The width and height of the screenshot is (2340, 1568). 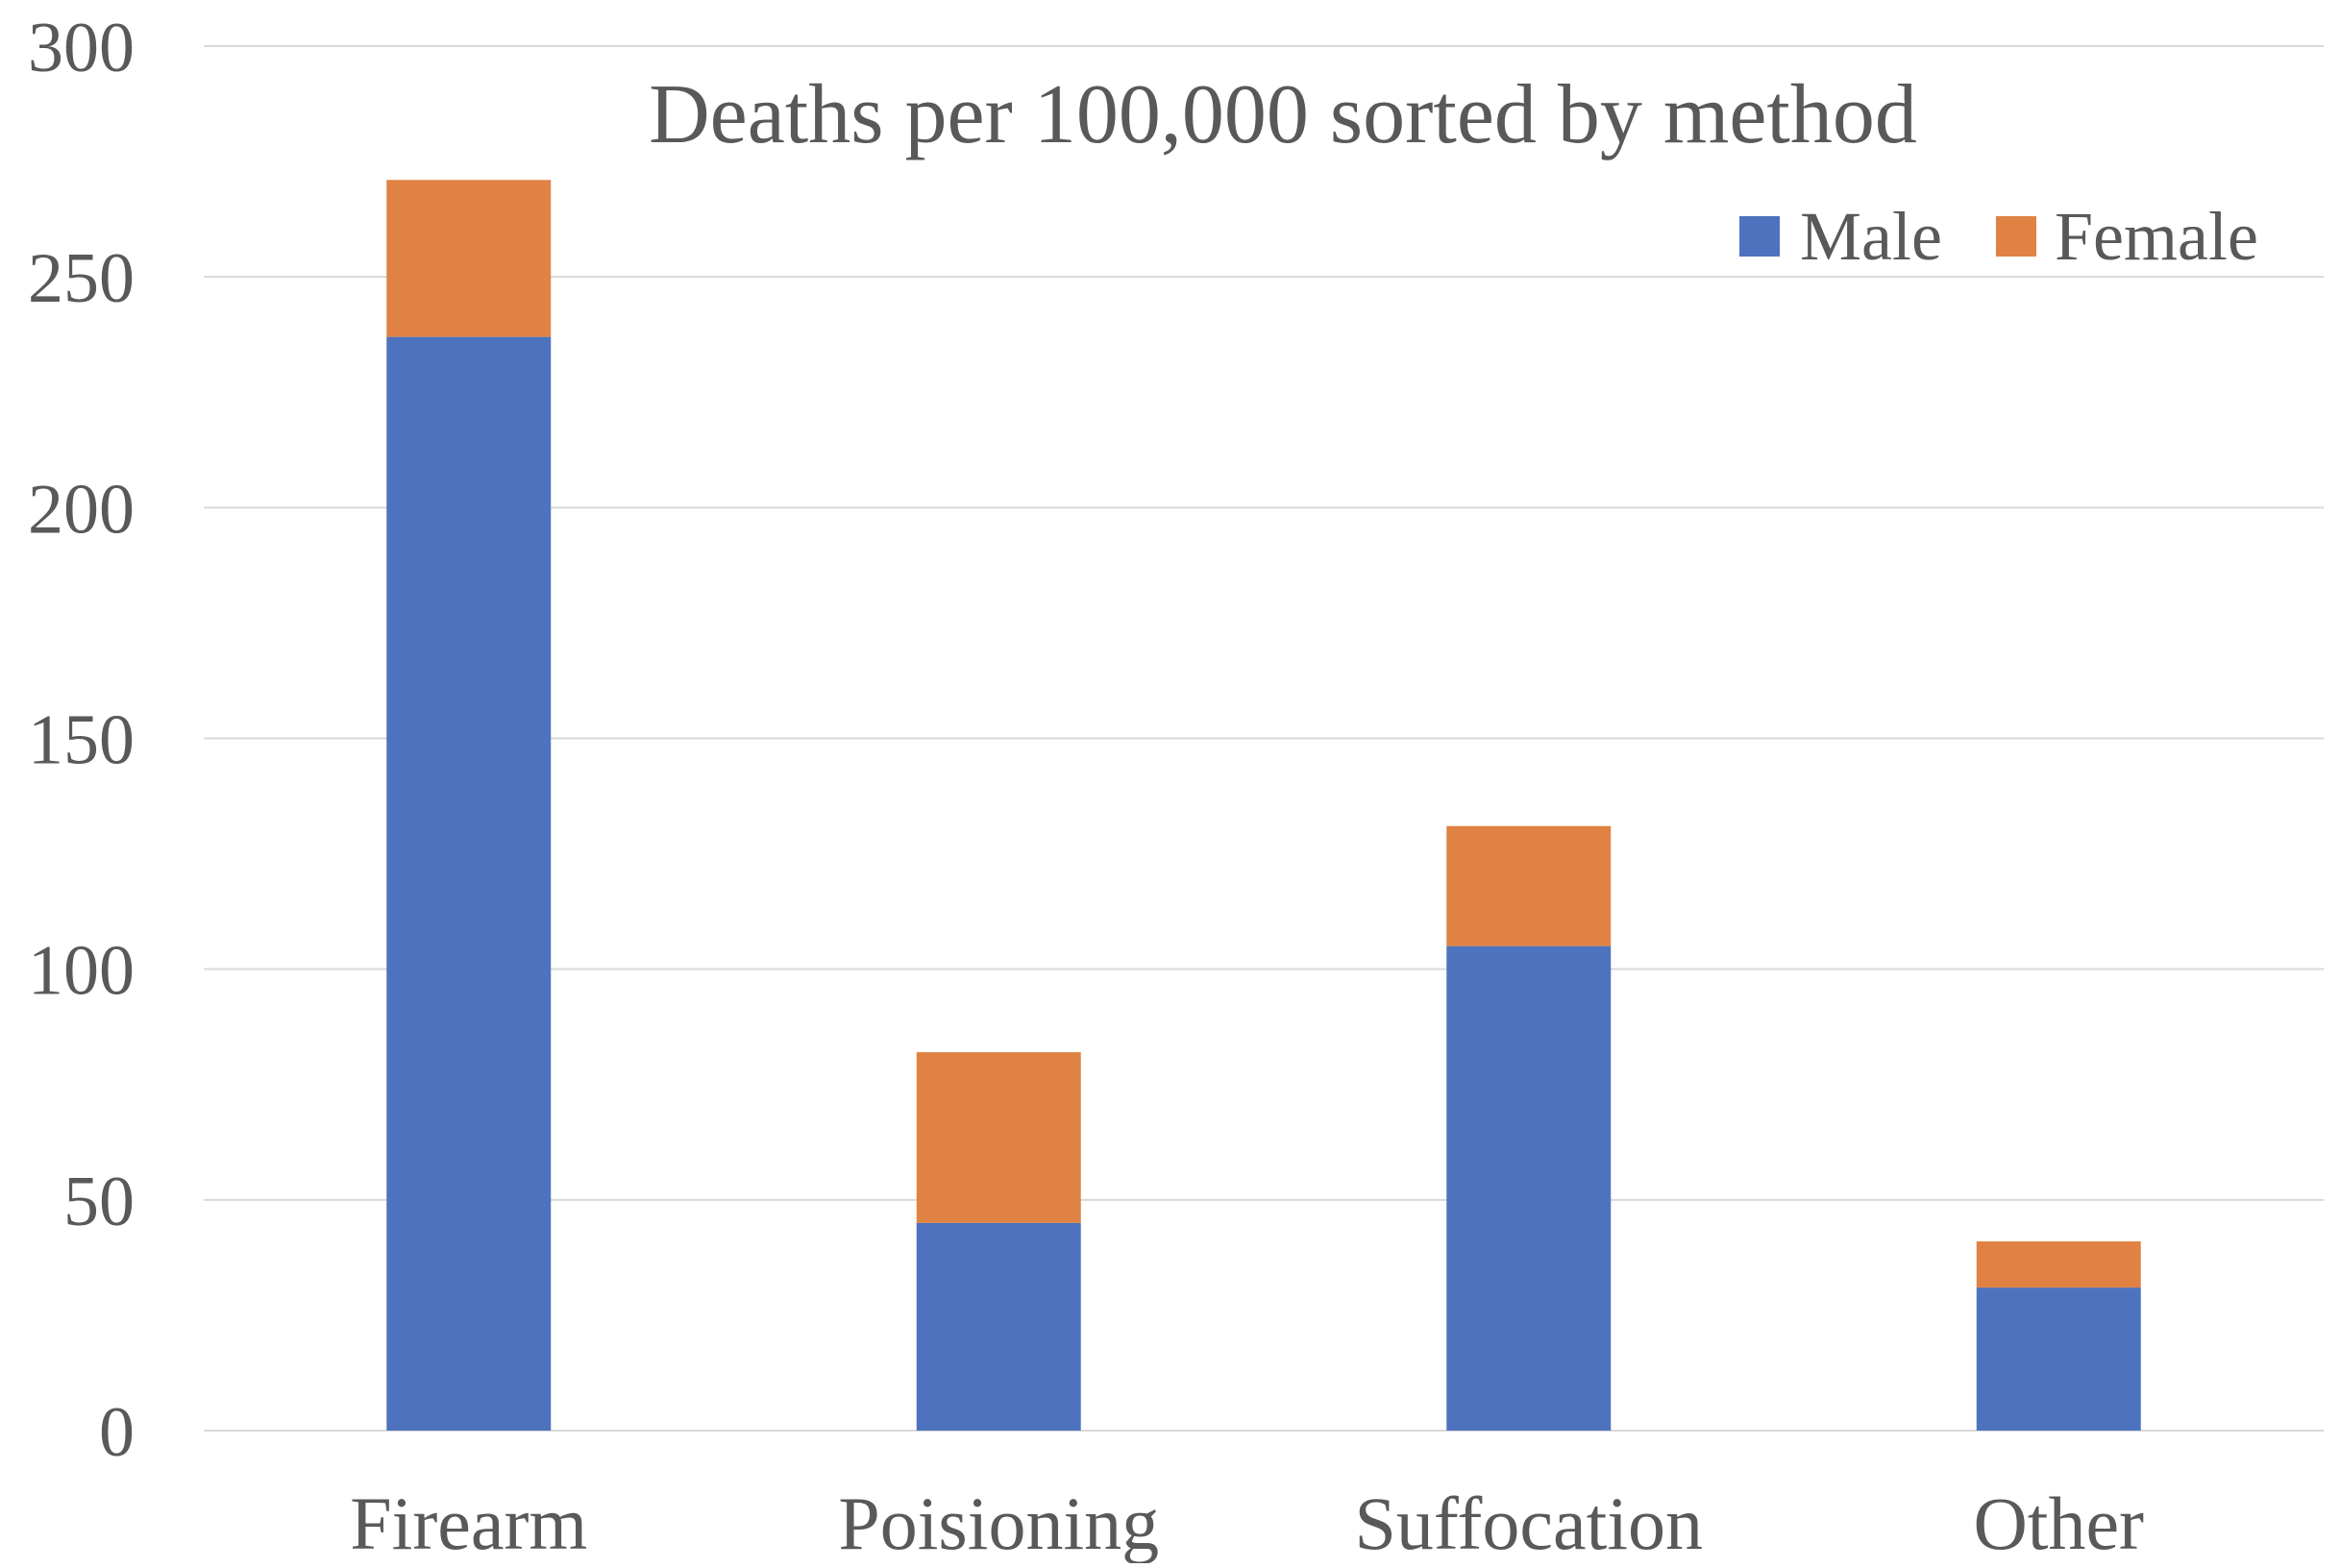 What do you see at coordinates (1247, 1523) in the screenshot?
I see `x-axis-category-labels: Firearm Poisioning Suffocation Other` at bounding box center [1247, 1523].